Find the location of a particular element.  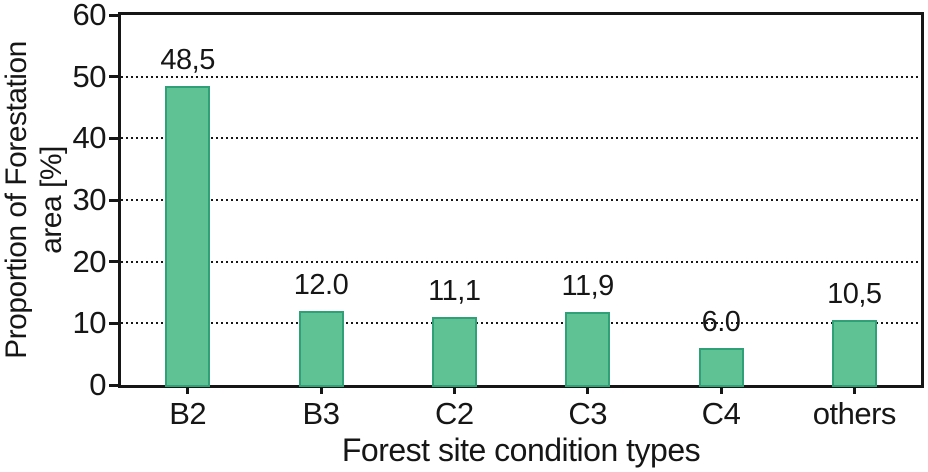

bar-value-label: 6.0 is located at coordinates (721, 322).